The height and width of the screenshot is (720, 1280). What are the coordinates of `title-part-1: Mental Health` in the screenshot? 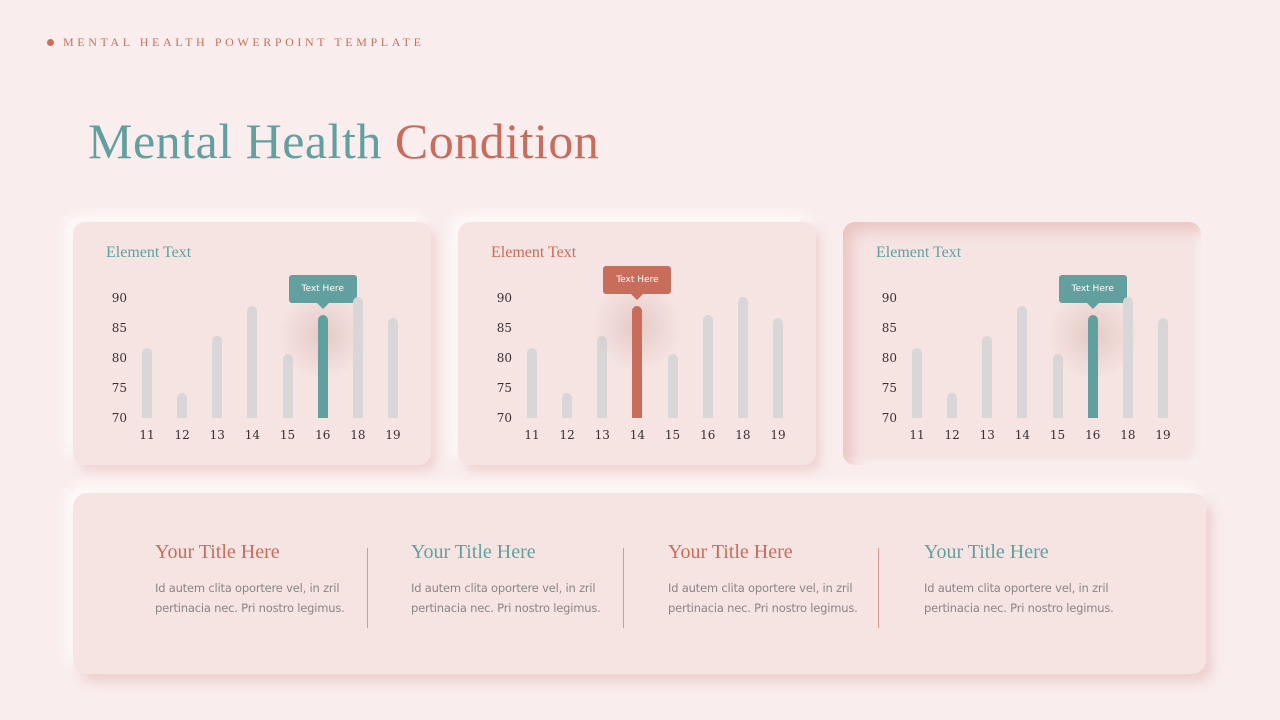 It's located at (235, 141).